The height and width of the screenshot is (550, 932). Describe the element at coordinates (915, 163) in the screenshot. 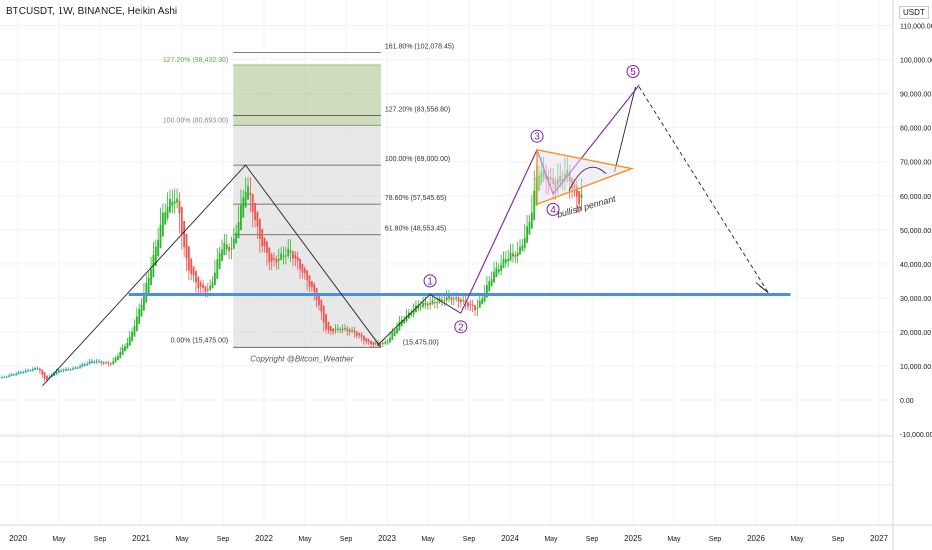

I see `price-tick-label: 70,000.00` at that location.